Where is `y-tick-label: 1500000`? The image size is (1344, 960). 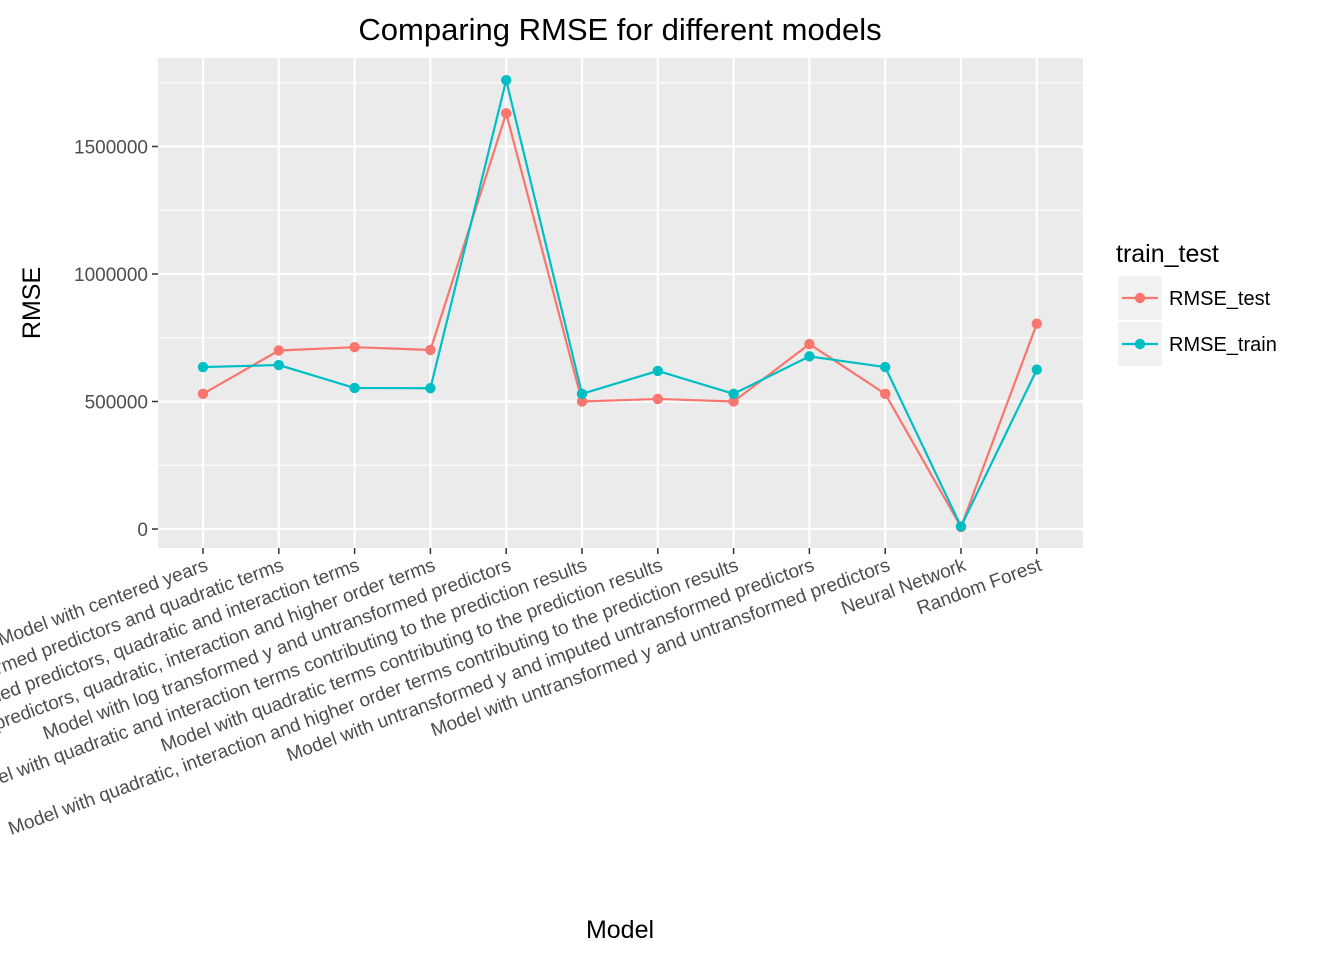 y-tick-label: 1500000 is located at coordinates (111, 148).